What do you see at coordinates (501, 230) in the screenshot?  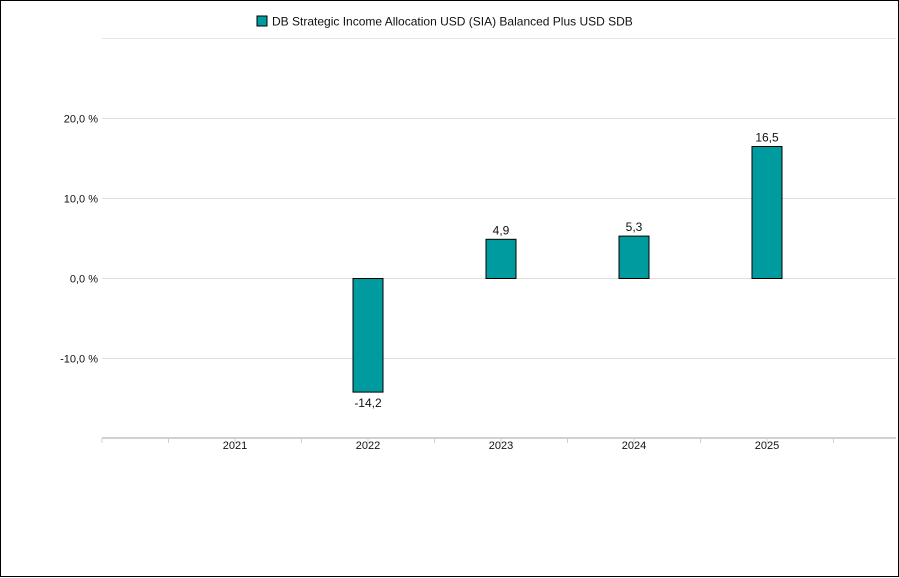 I see `data-label: 4,9` at bounding box center [501, 230].